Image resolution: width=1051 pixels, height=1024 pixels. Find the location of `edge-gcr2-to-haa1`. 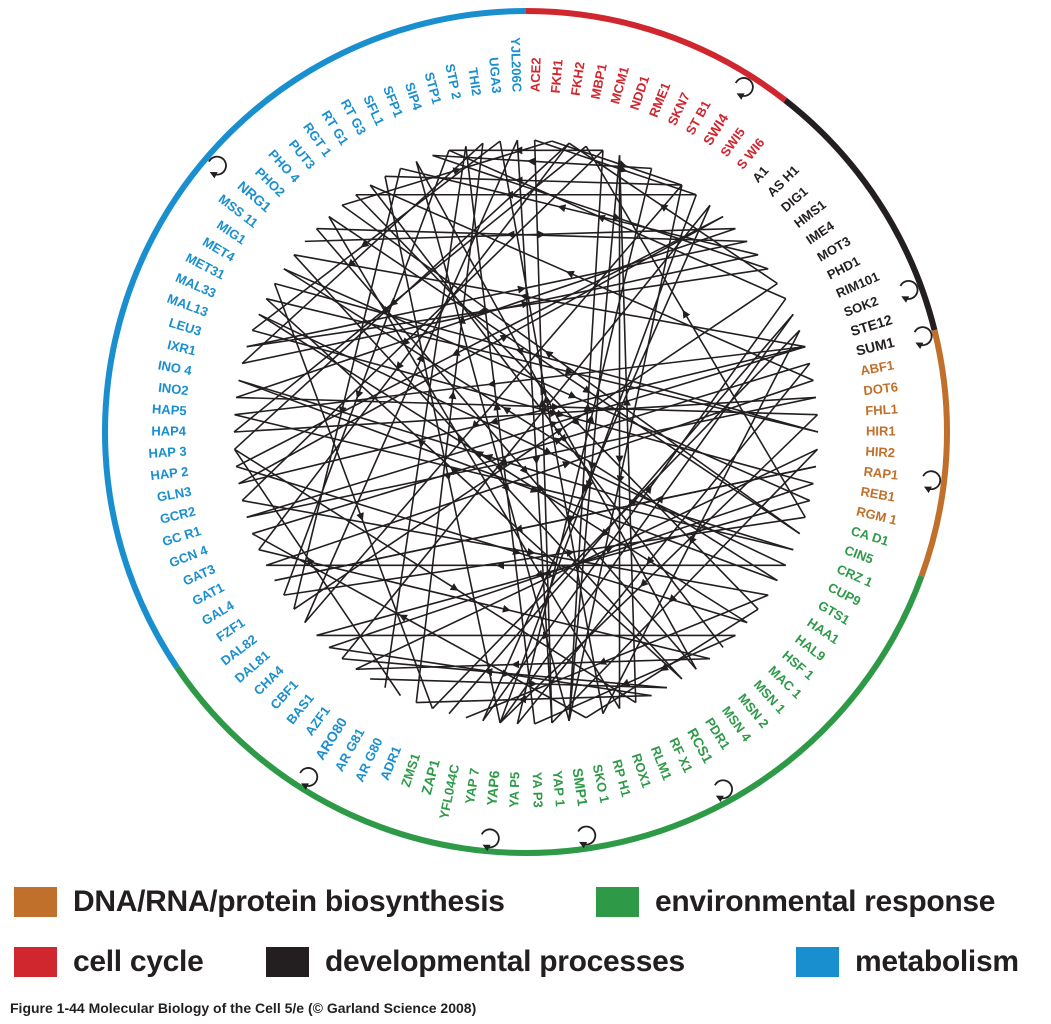

edge-gcr2-to-haa1 is located at coordinates (505, 547).